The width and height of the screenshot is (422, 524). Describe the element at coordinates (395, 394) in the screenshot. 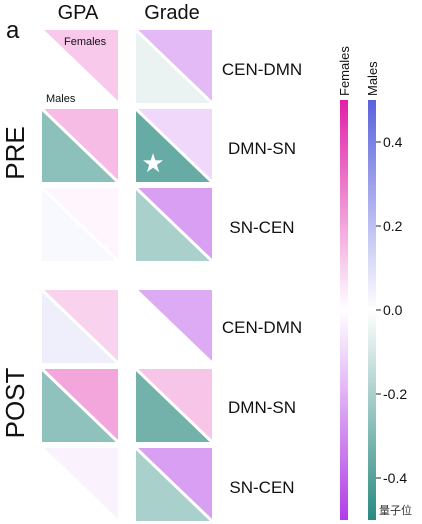

I see `colorbar-tick-label: -0.2` at that location.